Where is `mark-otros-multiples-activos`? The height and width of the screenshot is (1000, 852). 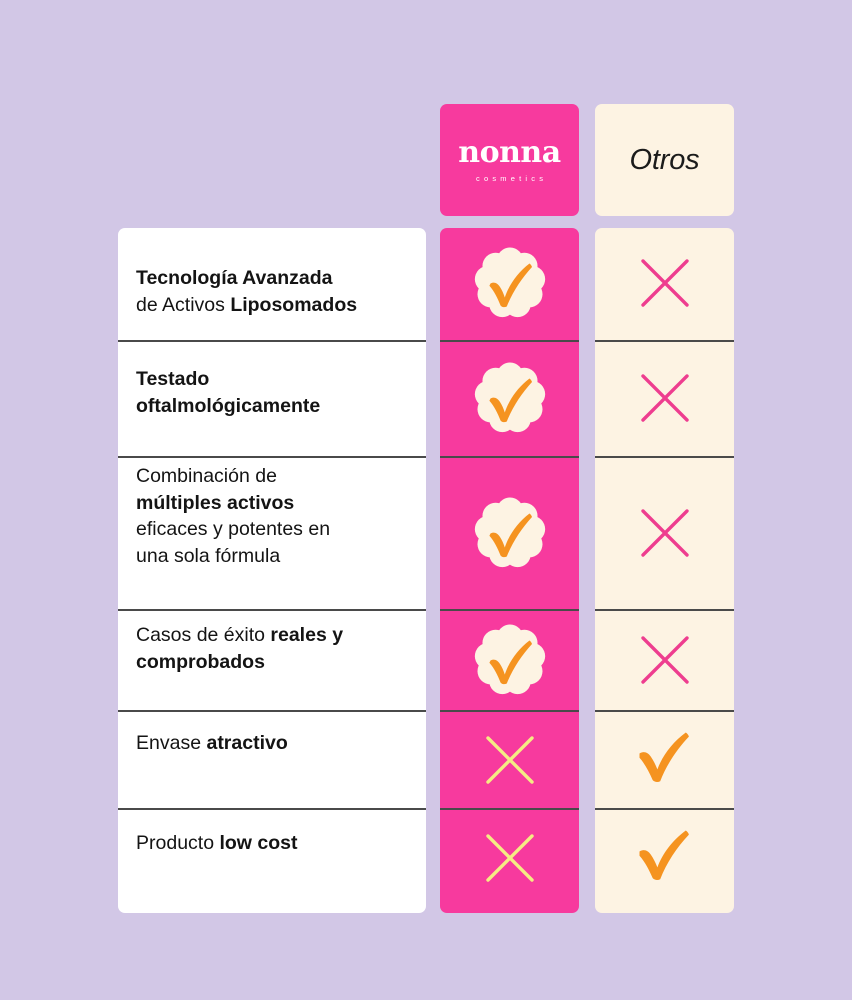 mark-otros-multiples-activos is located at coordinates (664, 533).